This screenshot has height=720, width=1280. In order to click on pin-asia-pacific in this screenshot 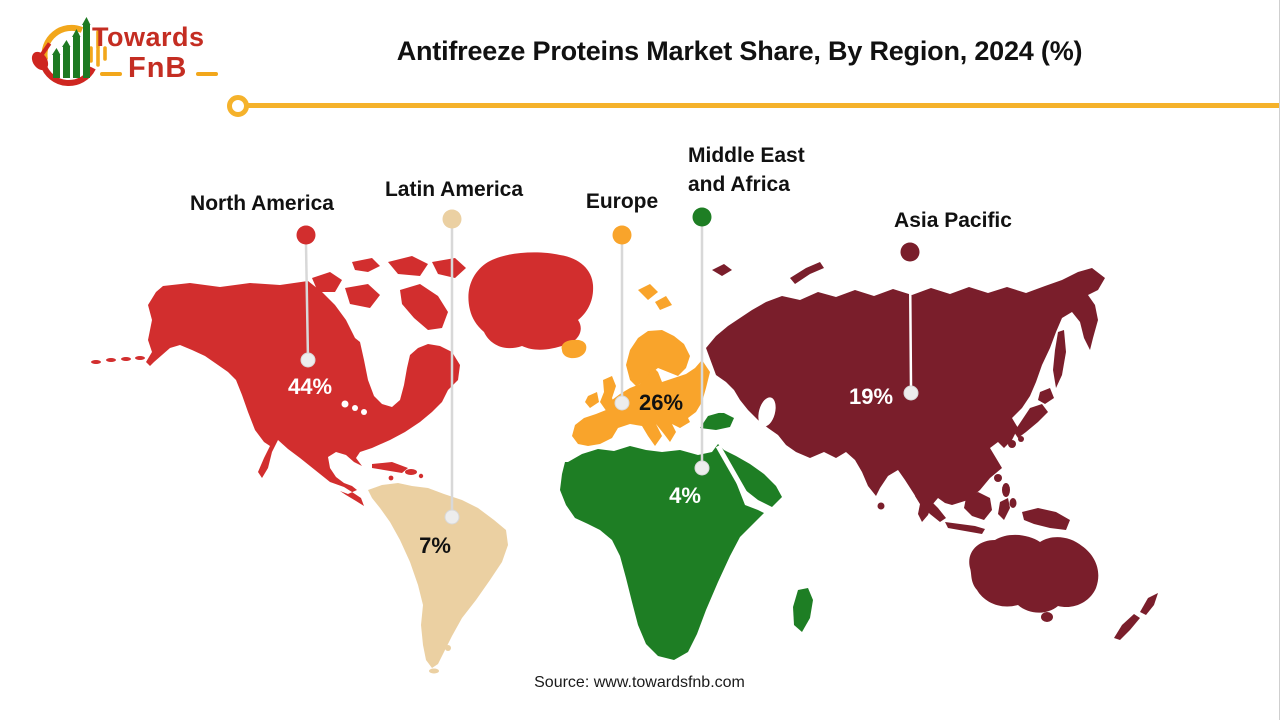, I will do `click(910, 321)`.